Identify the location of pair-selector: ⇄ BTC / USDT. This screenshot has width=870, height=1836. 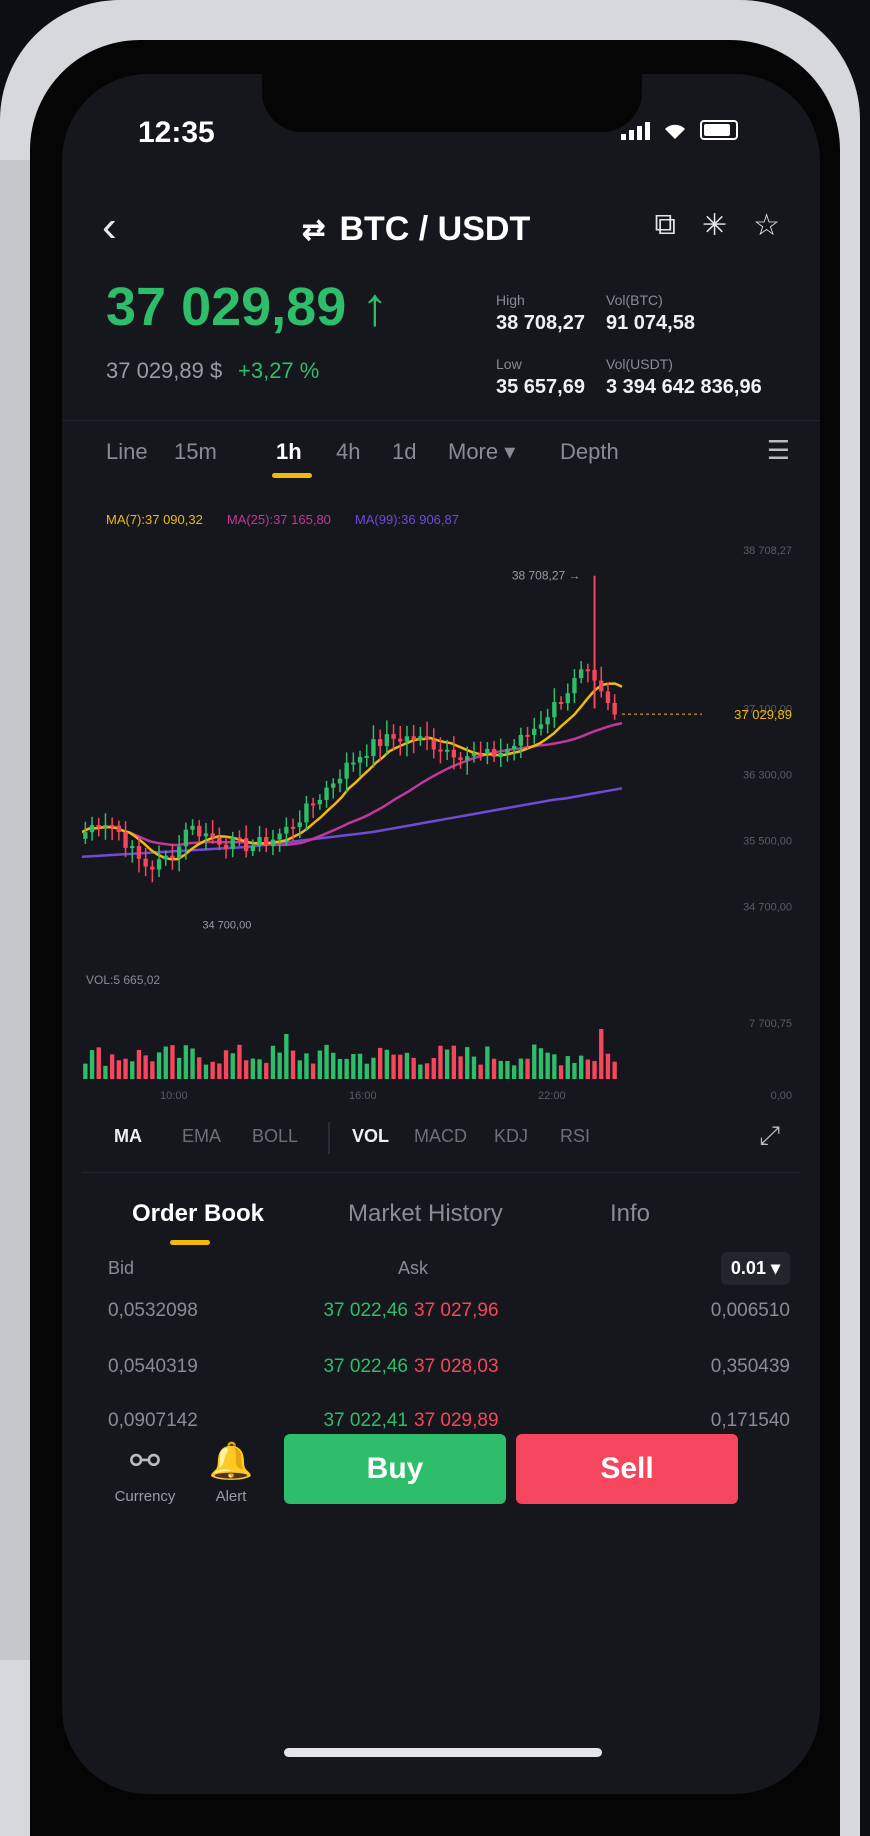
(416, 229).